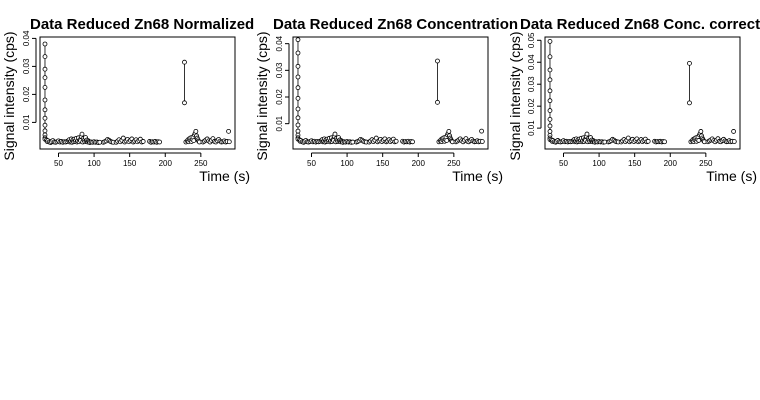  What do you see at coordinates (142, 24) in the screenshot?
I see `chart-title: Data Reduced Zn68 Normalized` at bounding box center [142, 24].